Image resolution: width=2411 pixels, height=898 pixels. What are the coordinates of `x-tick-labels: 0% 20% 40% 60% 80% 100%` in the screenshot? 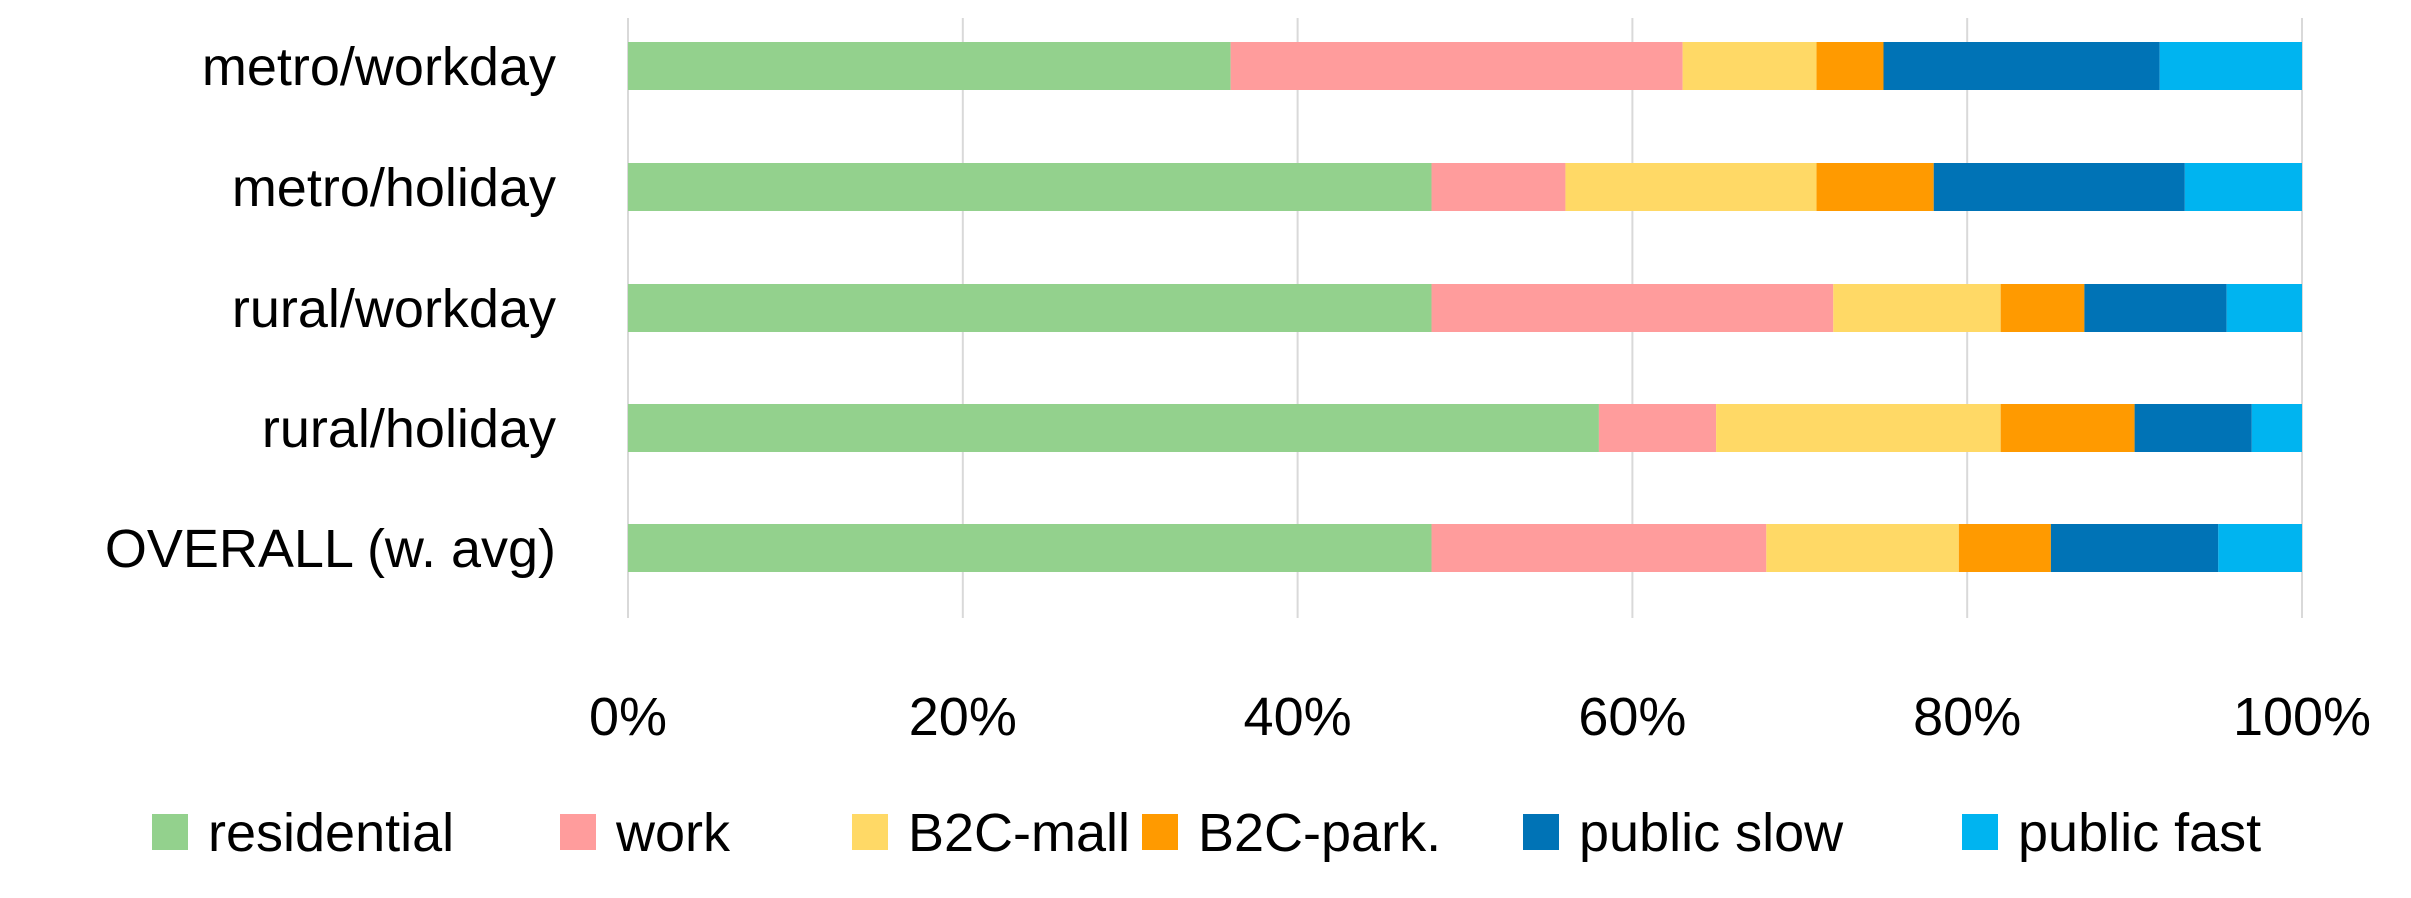 It's located at (1480, 717).